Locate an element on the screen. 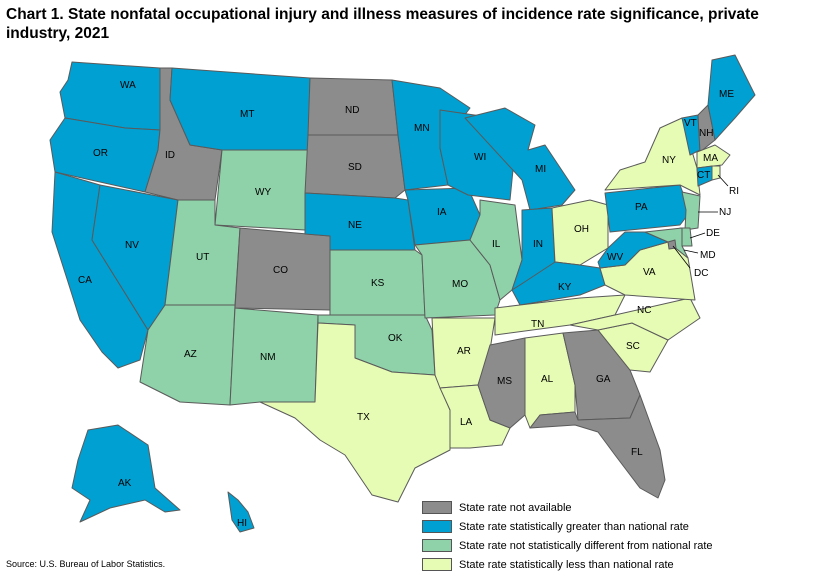 This screenshot has height=576, width=816. label-LA: LA is located at coordinates (466, 422).